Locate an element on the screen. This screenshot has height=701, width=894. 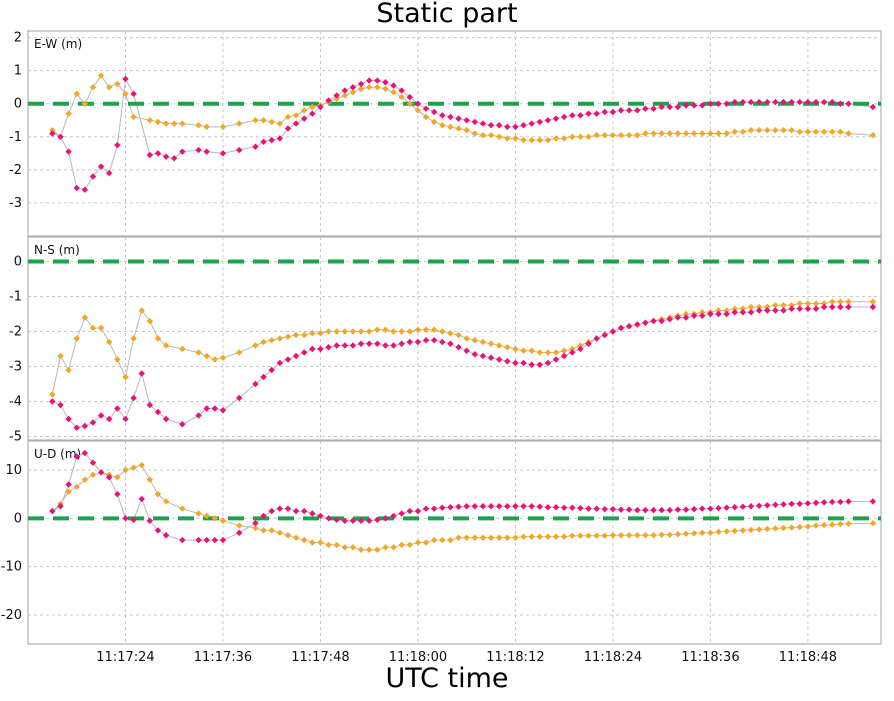
x-tick-label: 11:18:12 is located at coordinates (515, 657).